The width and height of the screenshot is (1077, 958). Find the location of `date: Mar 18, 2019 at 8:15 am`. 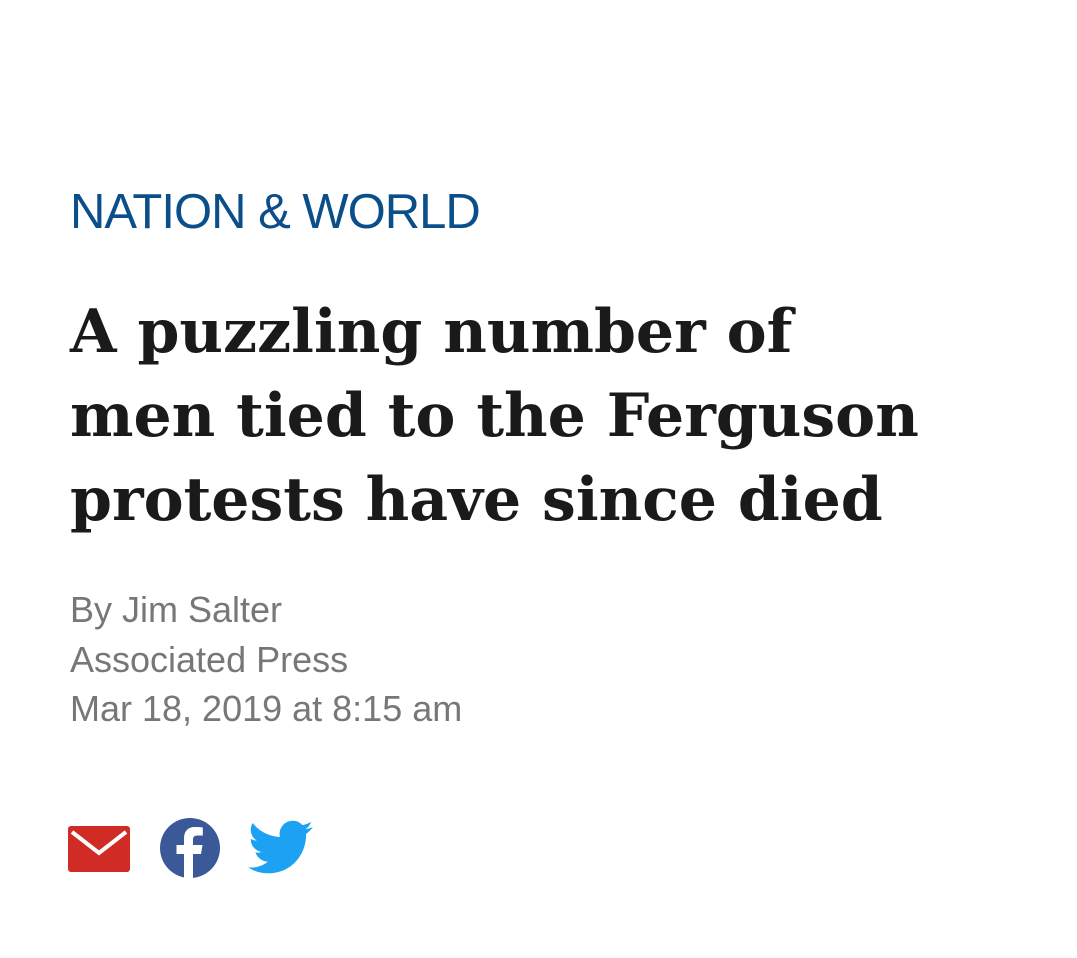

date: Mar 18, 2019 at 8:15 am is located at coordinates (266, 708).